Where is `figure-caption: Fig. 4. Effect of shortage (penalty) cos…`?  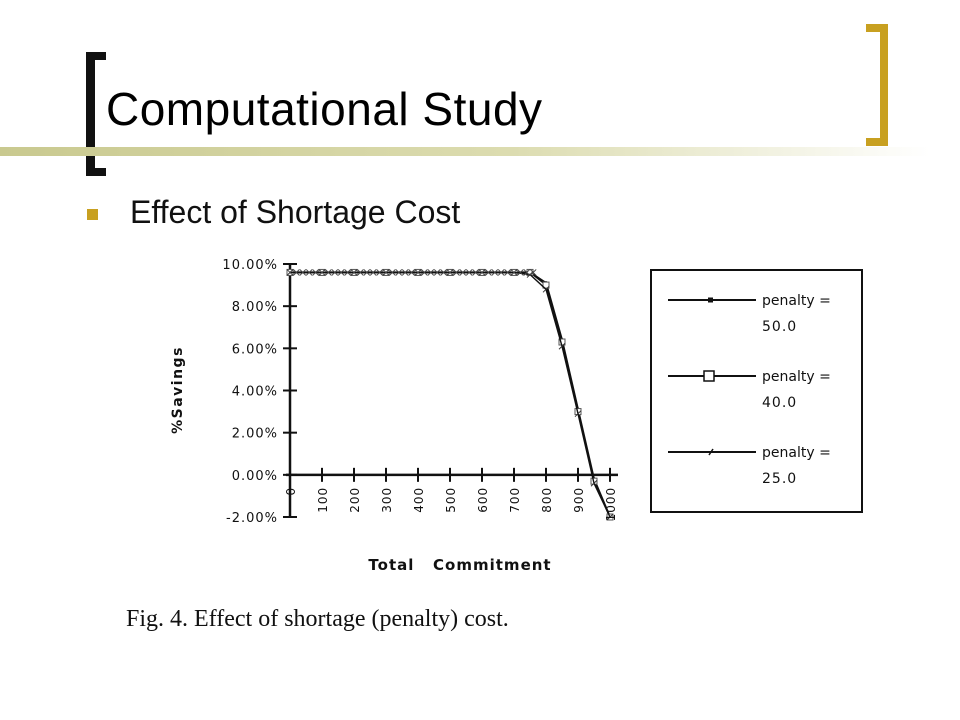 figure-caption: Fig. 4. Effect of shortage (penalty) cos… is located at coordinates (317, 619).